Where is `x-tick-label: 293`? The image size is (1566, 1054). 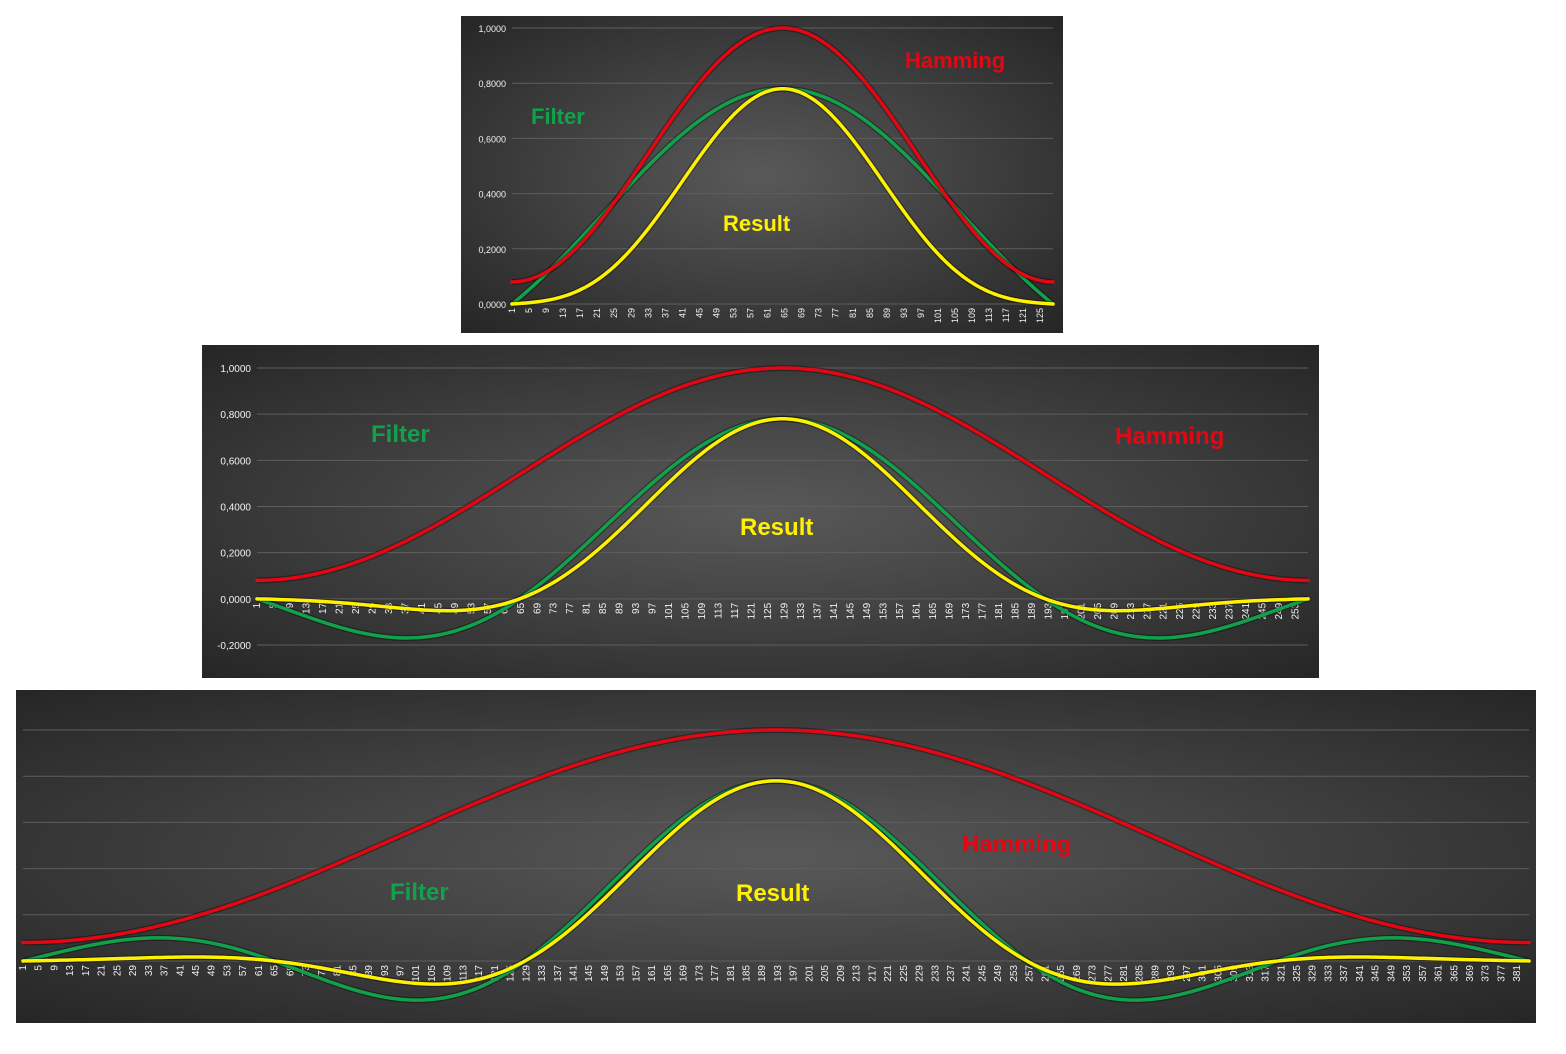 x-tick-label: 293 is located at coordinates (1171, 973).